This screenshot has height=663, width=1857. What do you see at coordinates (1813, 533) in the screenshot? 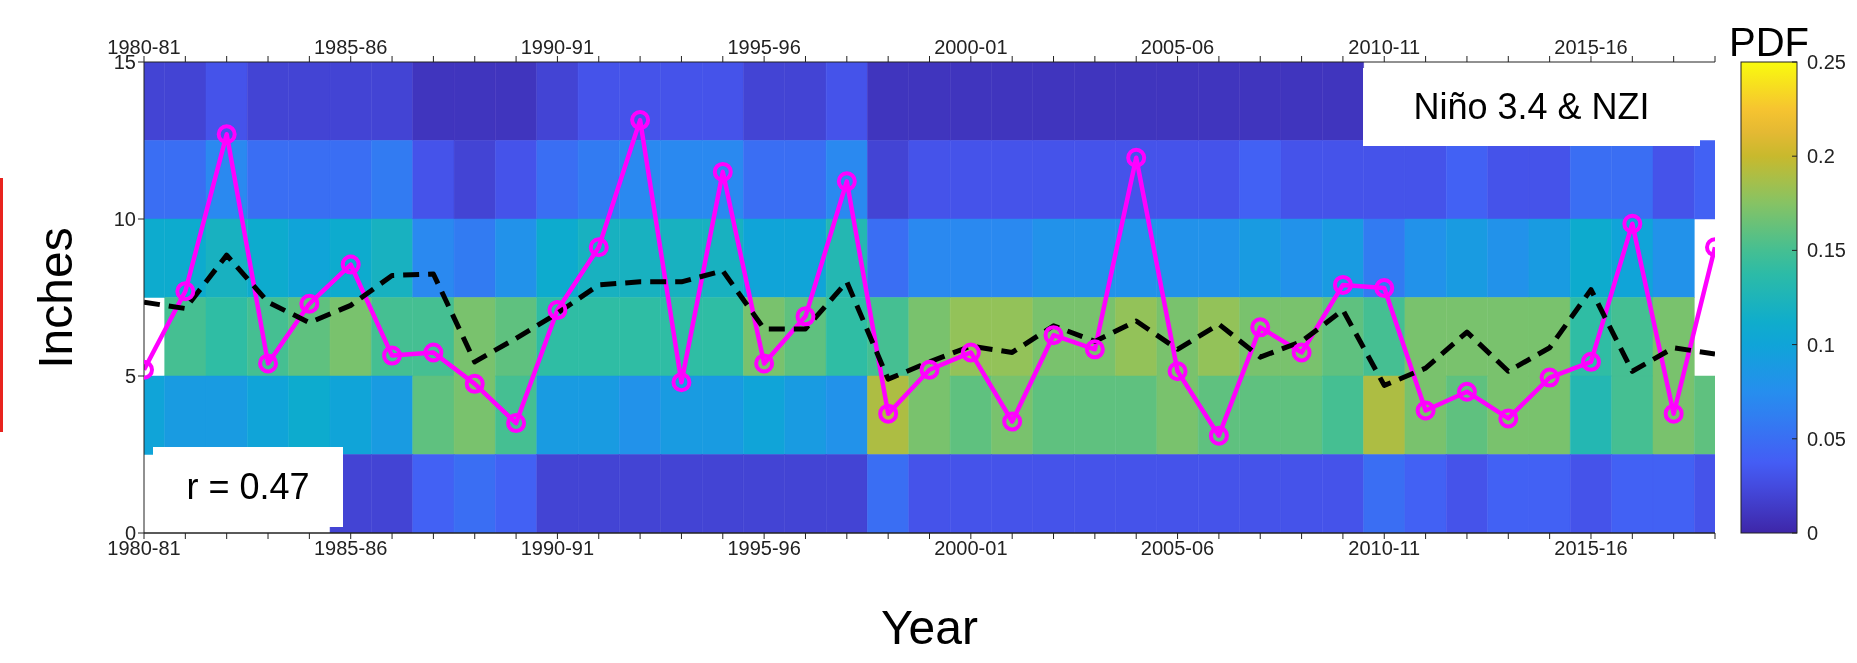
I see `color-bar-label: 0` at bounding box center [1813, 533].